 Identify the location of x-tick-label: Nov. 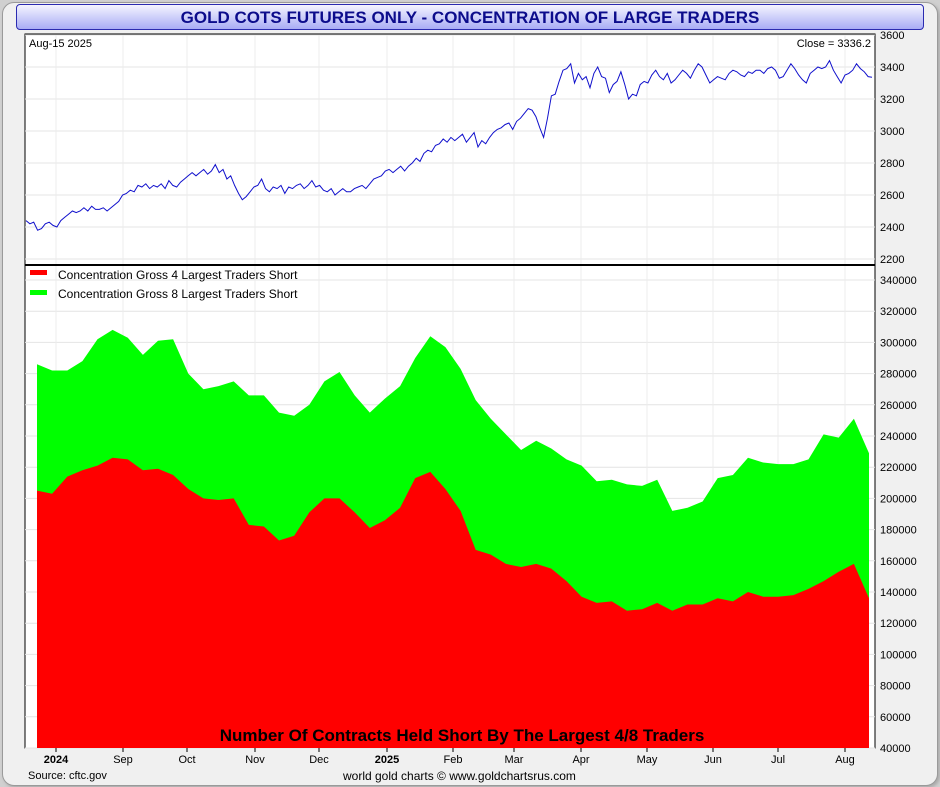
(255, 760).